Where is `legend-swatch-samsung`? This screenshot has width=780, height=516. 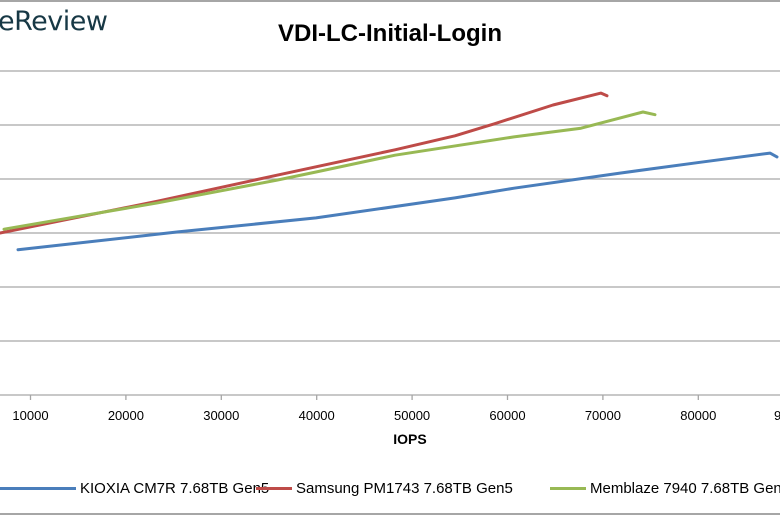
legend-swatch-samsung is located at coordinates (274, 488).